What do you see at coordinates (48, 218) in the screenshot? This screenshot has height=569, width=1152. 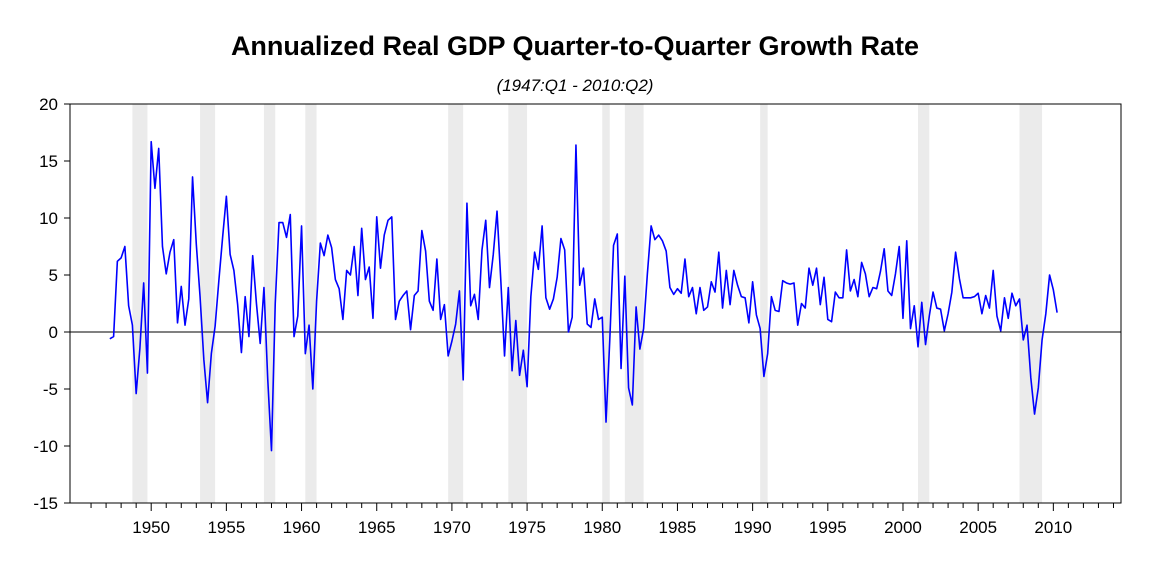 I see `y-tick-label: 10` at bounding box center [48, 218].